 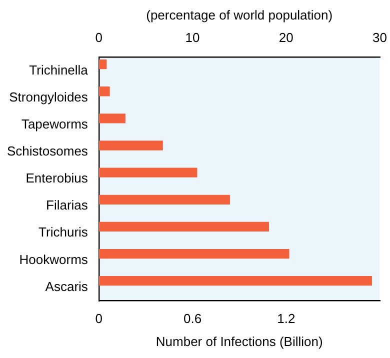 What do you see at coordinates (66, 286) in the screenshot?
I see `y-tick-label: Ascaris` at bounding box center [66, 286].